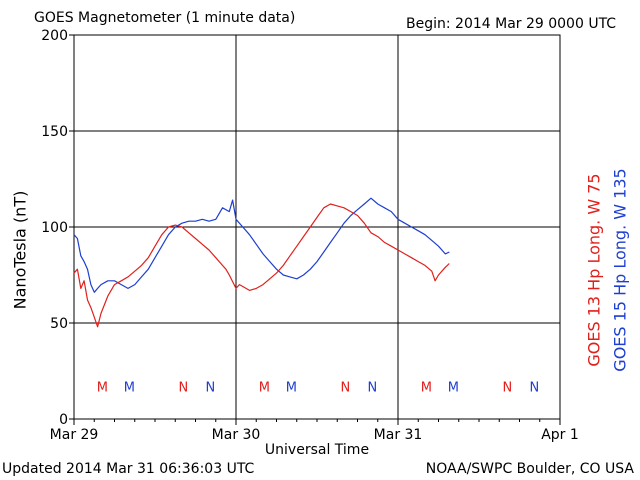  What do you see at coordinates (529, 469) in the screenshot?
I see `credit-label: NOAA/SWPC Boulder, CO USA` at bounding box center [529, 469].